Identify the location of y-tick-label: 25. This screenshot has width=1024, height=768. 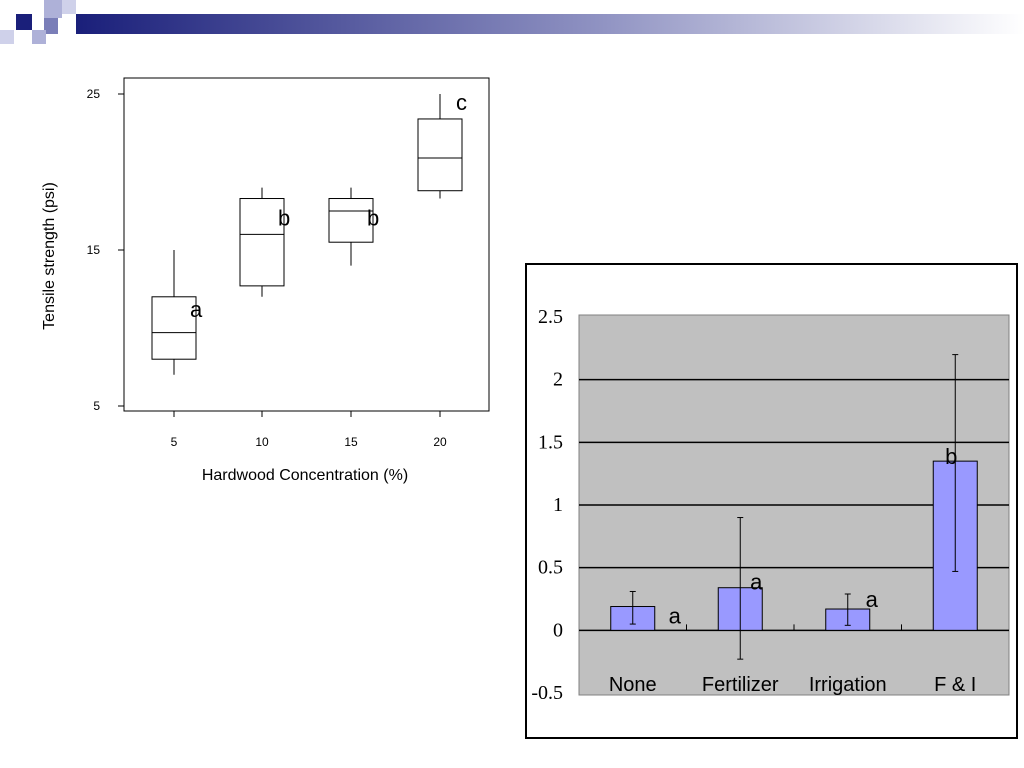
(94, 94).